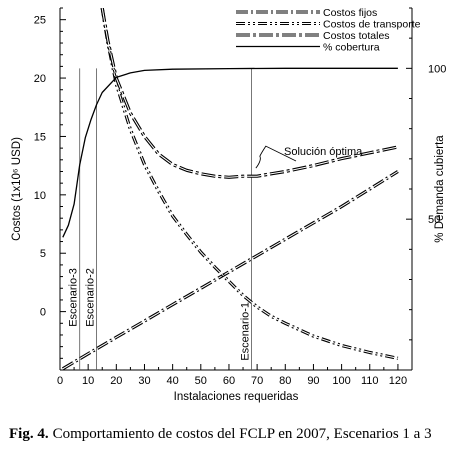 Image resolution: width=461 pixels, height=467 pixels. I want to click on x-tick-label: 100, so click(341, 381).